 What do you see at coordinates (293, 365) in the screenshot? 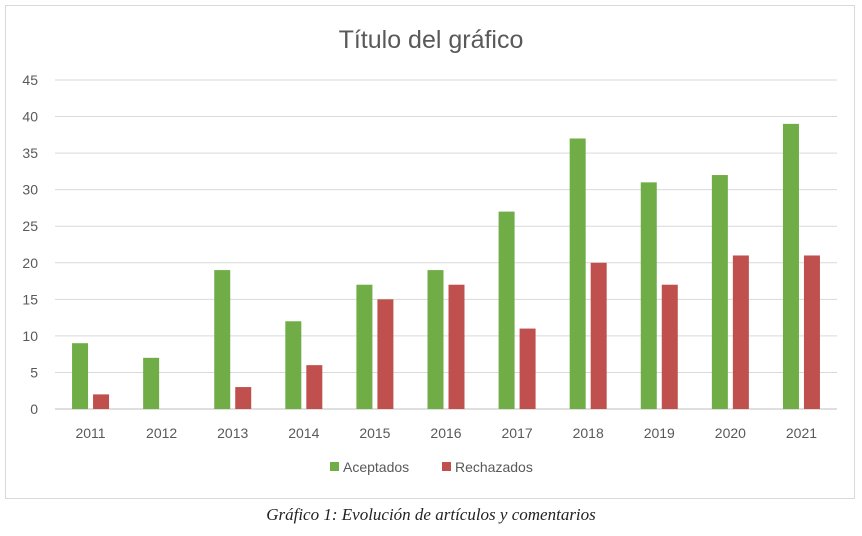
I see `bar-aceptados-2014` at bounding box center [293, 365].